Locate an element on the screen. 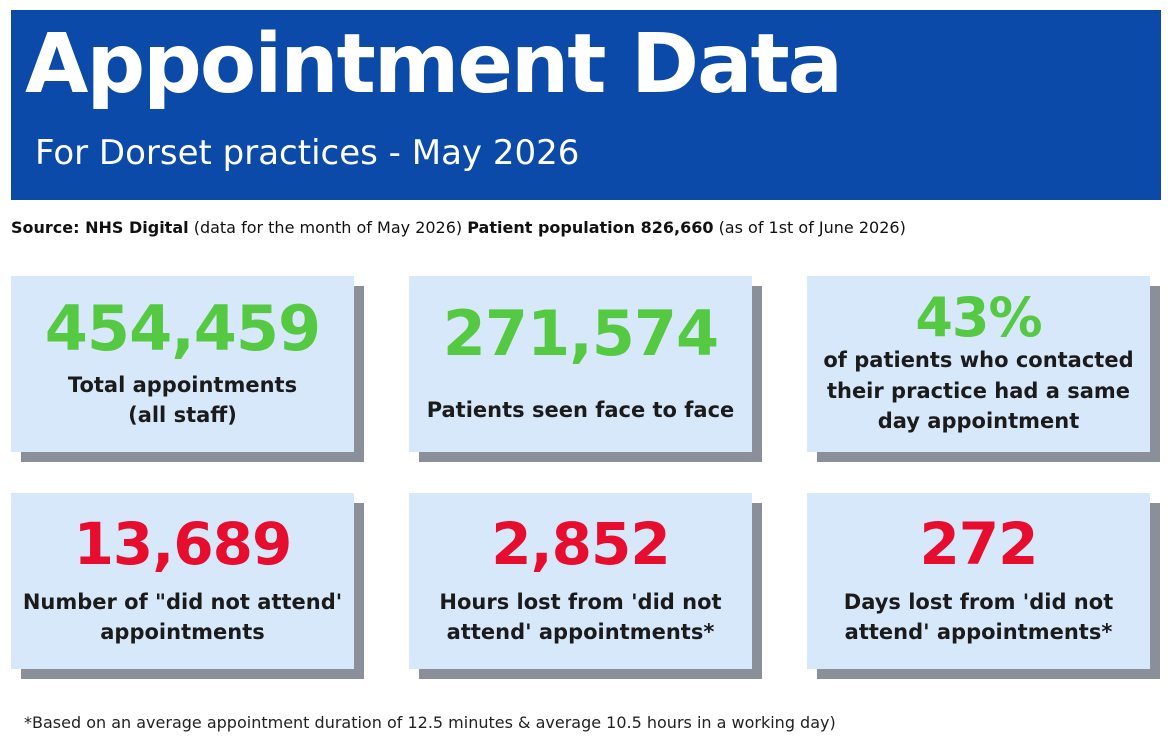 The image size is (1172, 743). stat-value: 13,689 is located at coordinates (183, 543).